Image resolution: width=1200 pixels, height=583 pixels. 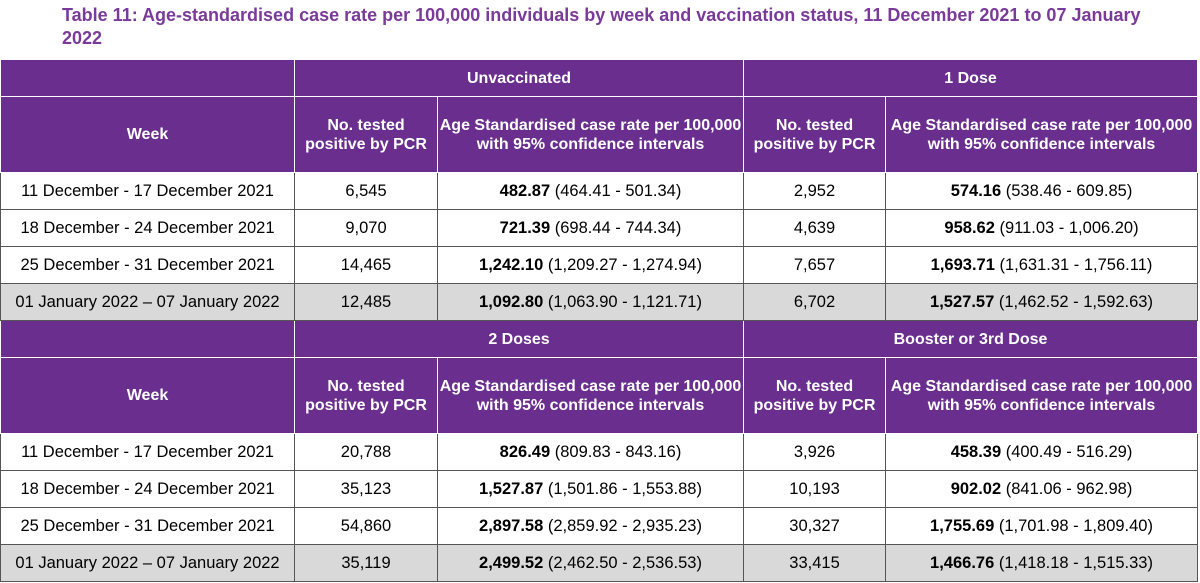 I want to click on rate-cell: 1,755.69 (1,701.98 - 1,809.40), so click(x=1042, y=526).